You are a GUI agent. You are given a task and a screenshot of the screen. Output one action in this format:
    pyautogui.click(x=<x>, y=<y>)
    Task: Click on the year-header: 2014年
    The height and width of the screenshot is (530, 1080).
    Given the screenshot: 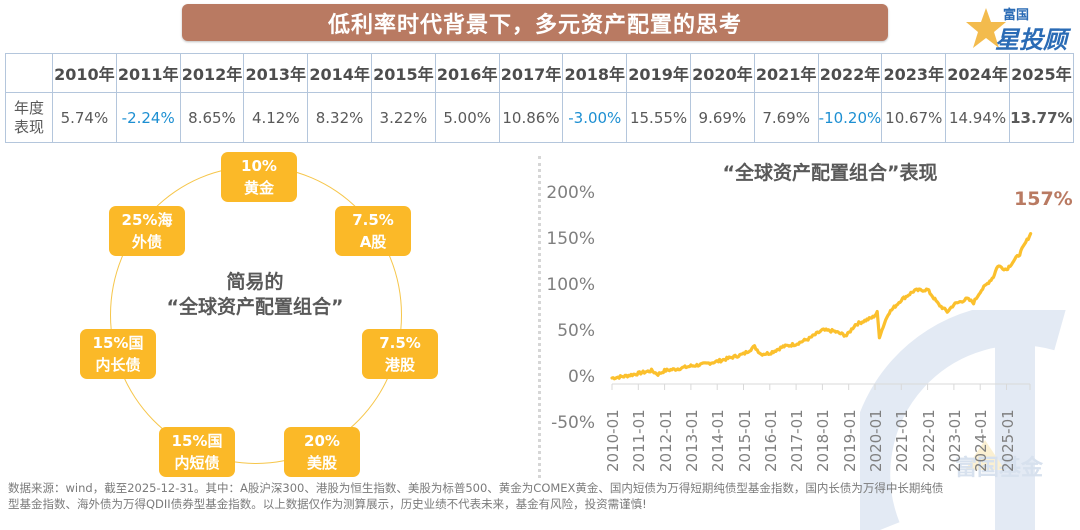 What is the action you would take?
    pyautogui.click(x=339, y=73)
    